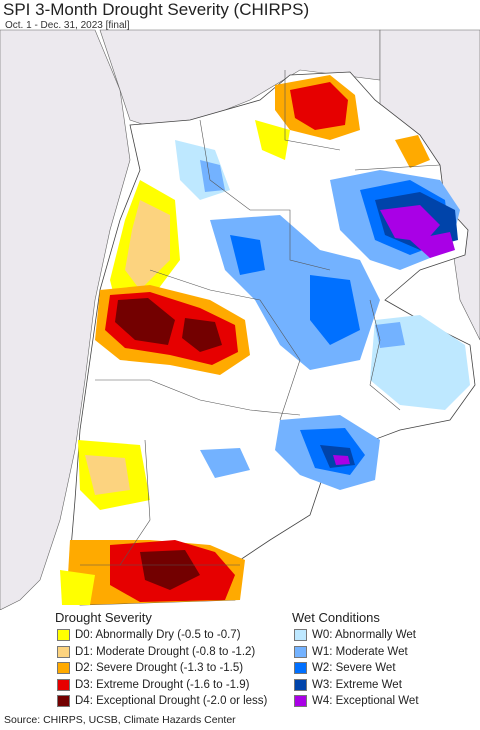 This screenshot has width=480, height=730. Describe the element at coordinates (147, 245) in the screenshot. I see `drought-west-orange` at that location.